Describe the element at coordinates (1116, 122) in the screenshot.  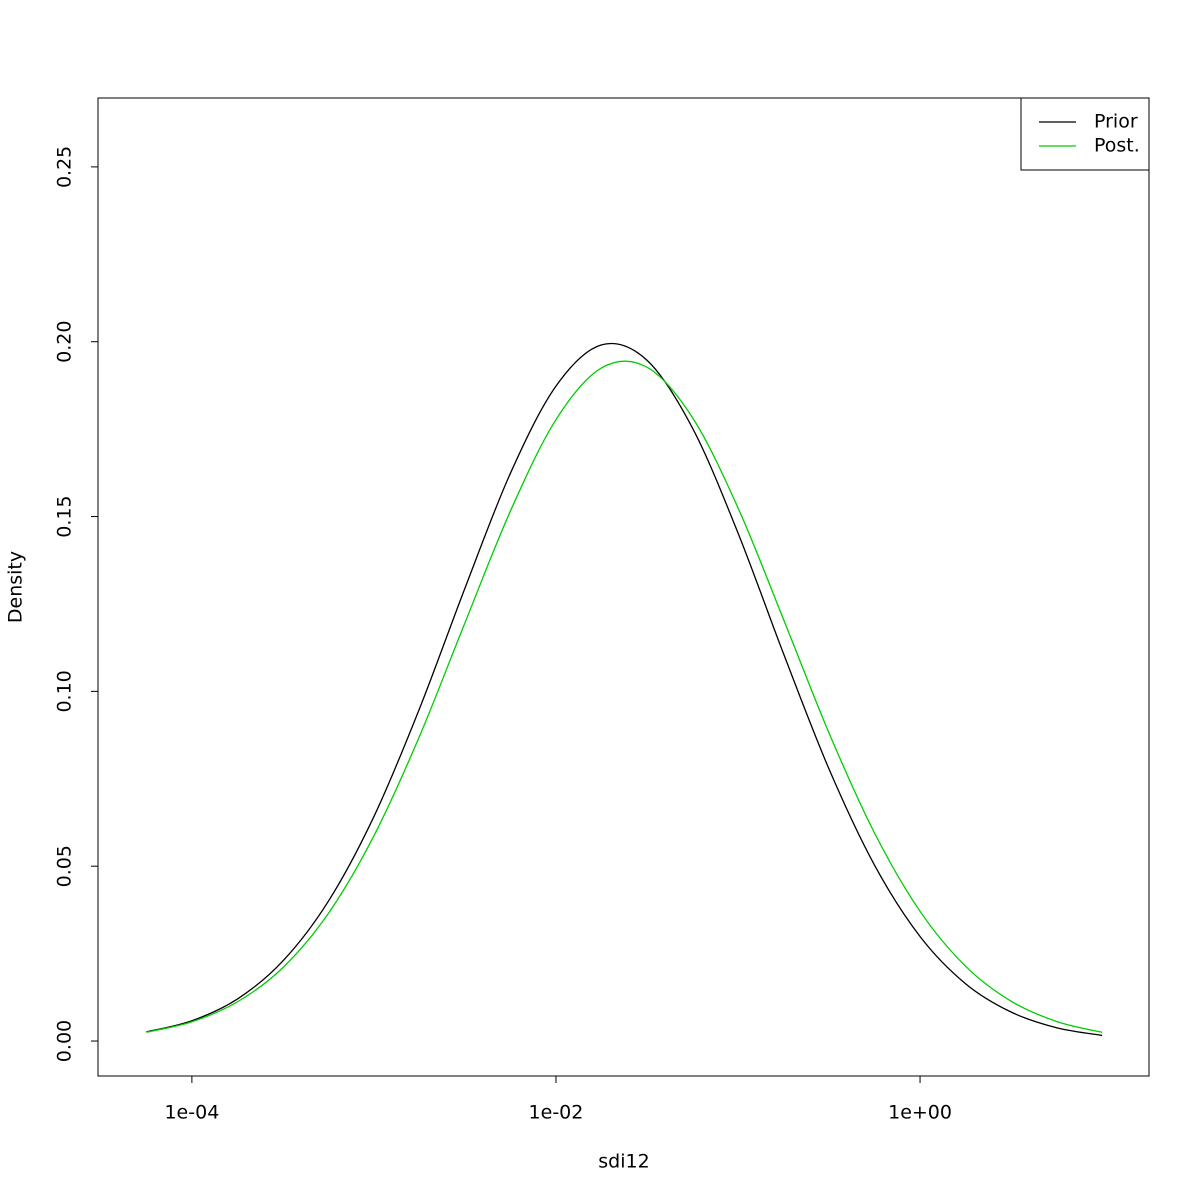
I see `legend-label: Prior` at that location.